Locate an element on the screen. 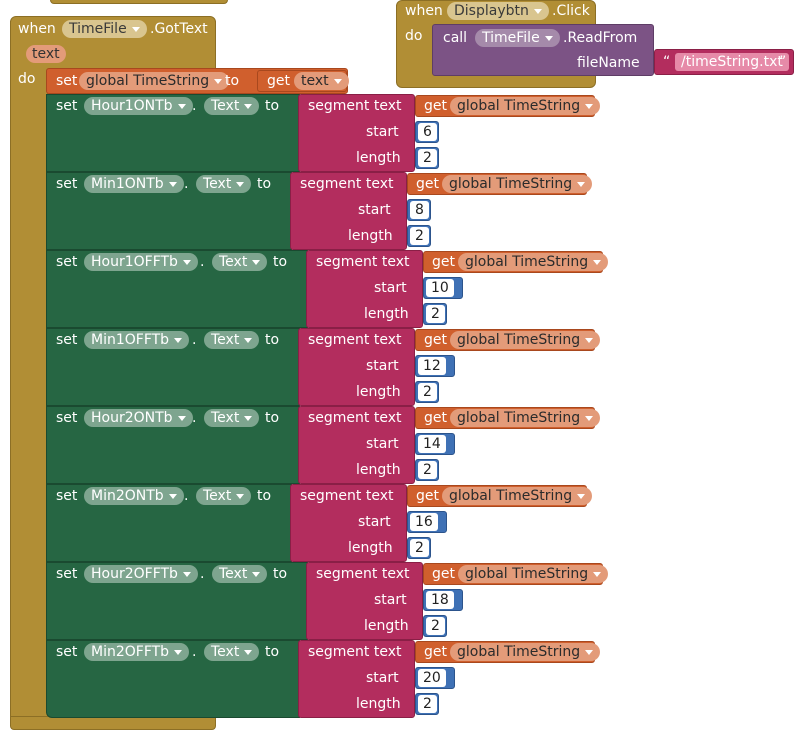 Image resolution: width=802 pixels, height=732 pixels. call-component-dropdown: TimeFile is located at coordinates (517, 38).